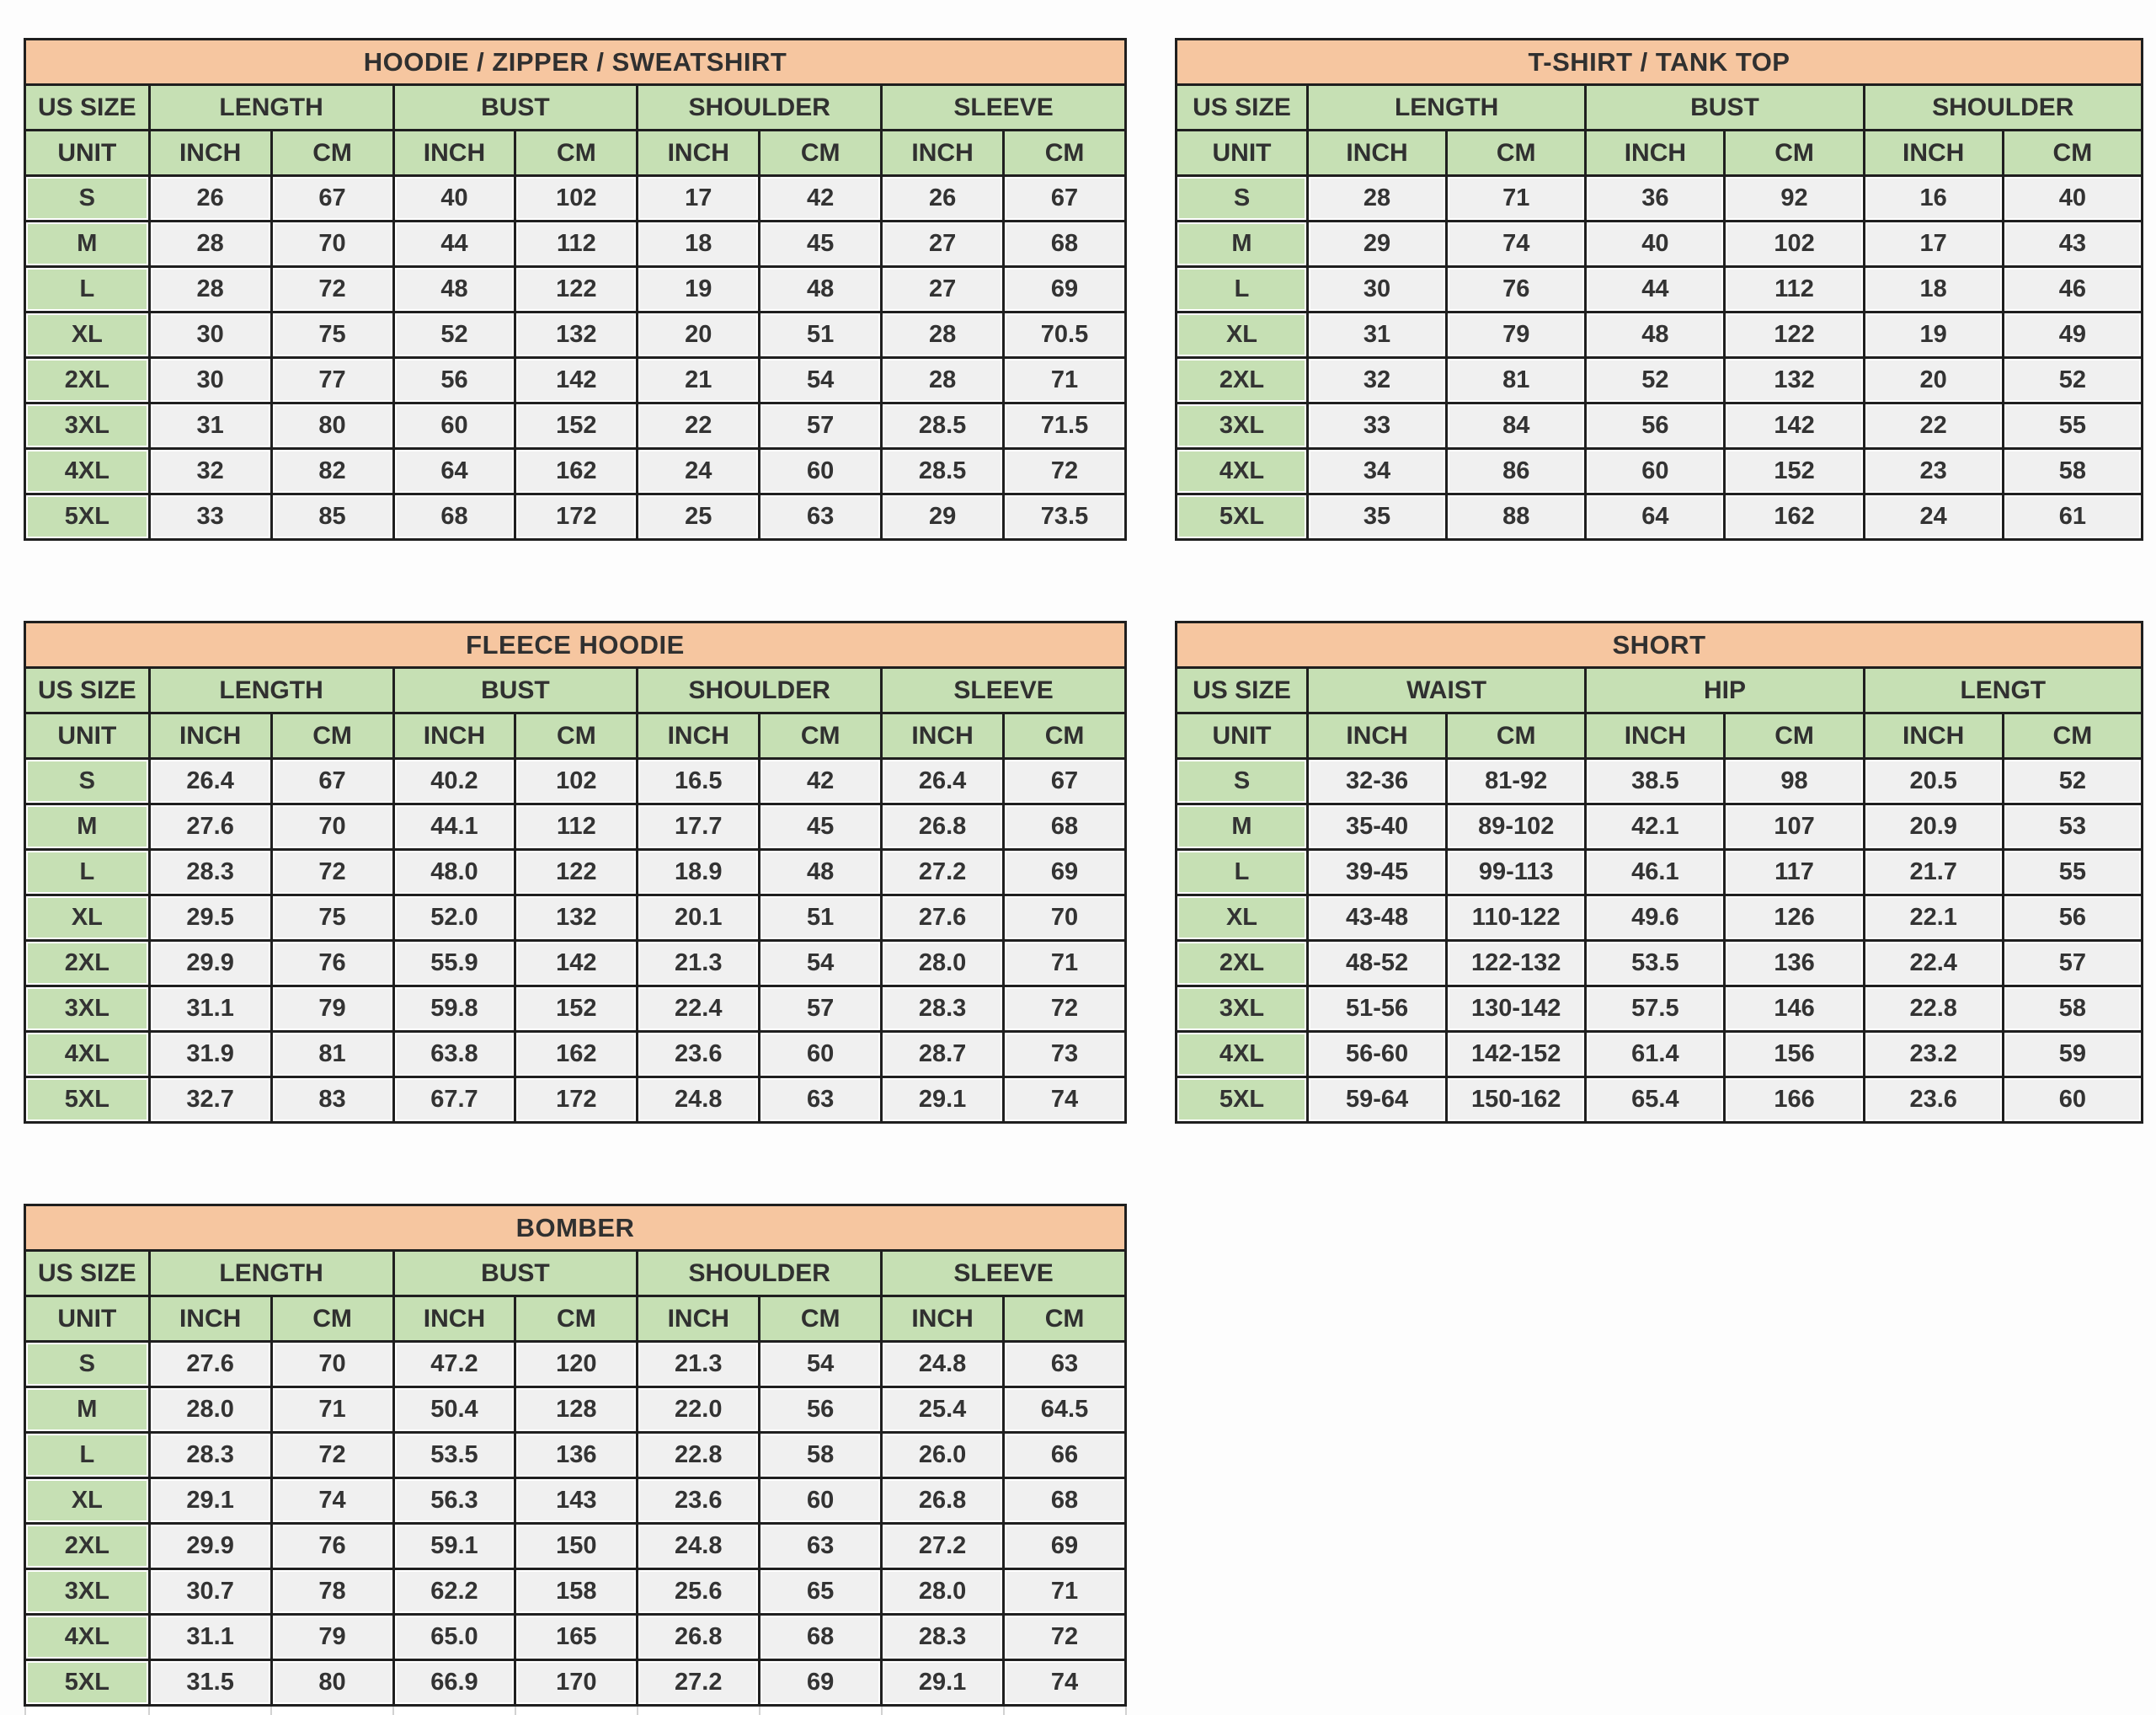  Describe the element at coordinates (943, 289) in the screenshot. I see `value-cell: 27` at that location.